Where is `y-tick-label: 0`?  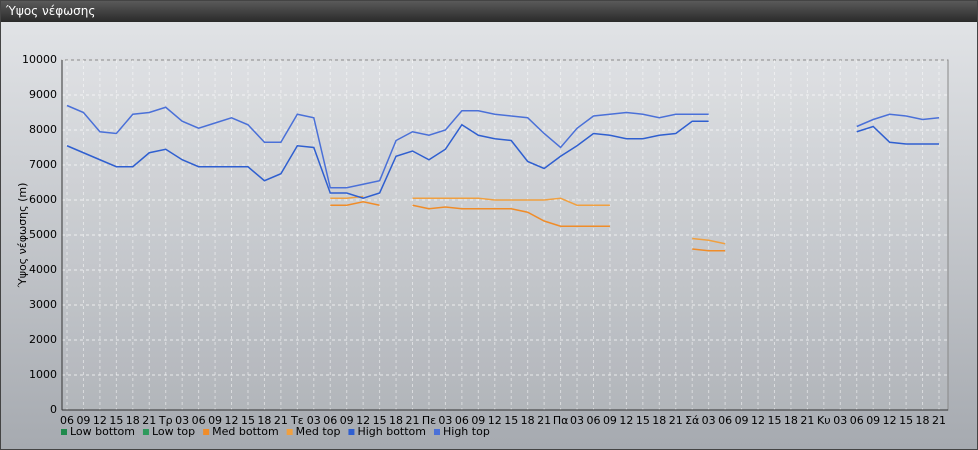 y-tick-label: 0 is located at coordinates (53, 409).